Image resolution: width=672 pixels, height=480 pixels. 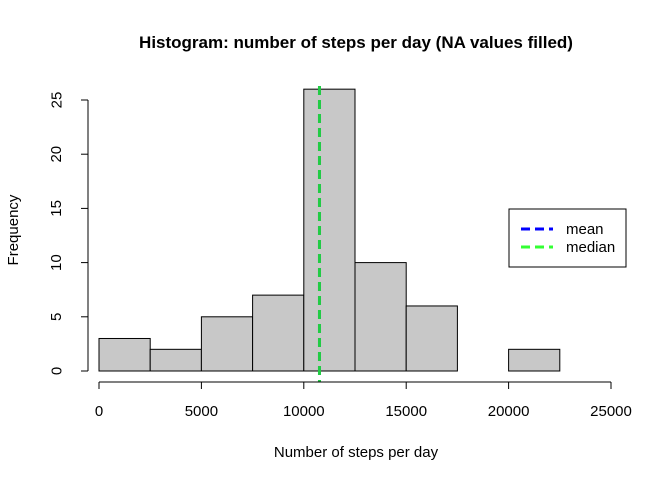 I want to click on x-tick-label: 10000, so click(x=304, y=411).